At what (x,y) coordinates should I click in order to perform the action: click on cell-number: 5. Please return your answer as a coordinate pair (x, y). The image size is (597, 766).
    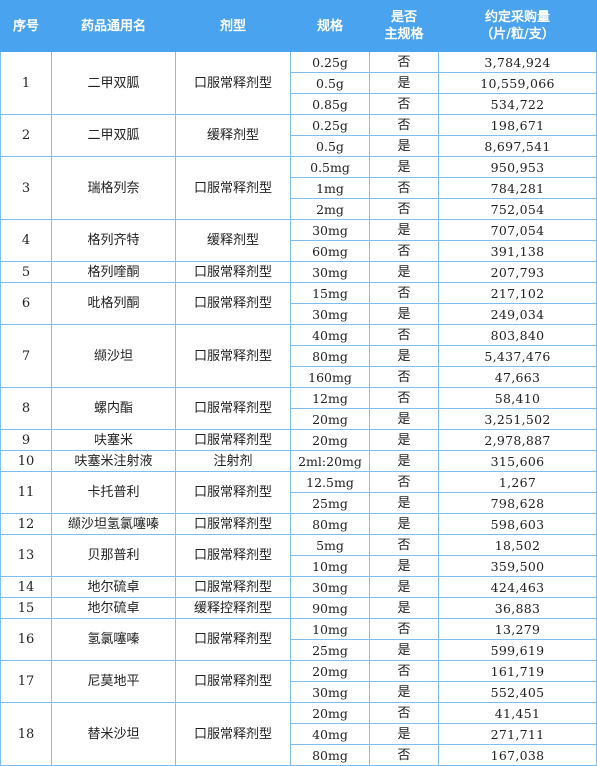
    Looking at the image, I should click on (26, 272).